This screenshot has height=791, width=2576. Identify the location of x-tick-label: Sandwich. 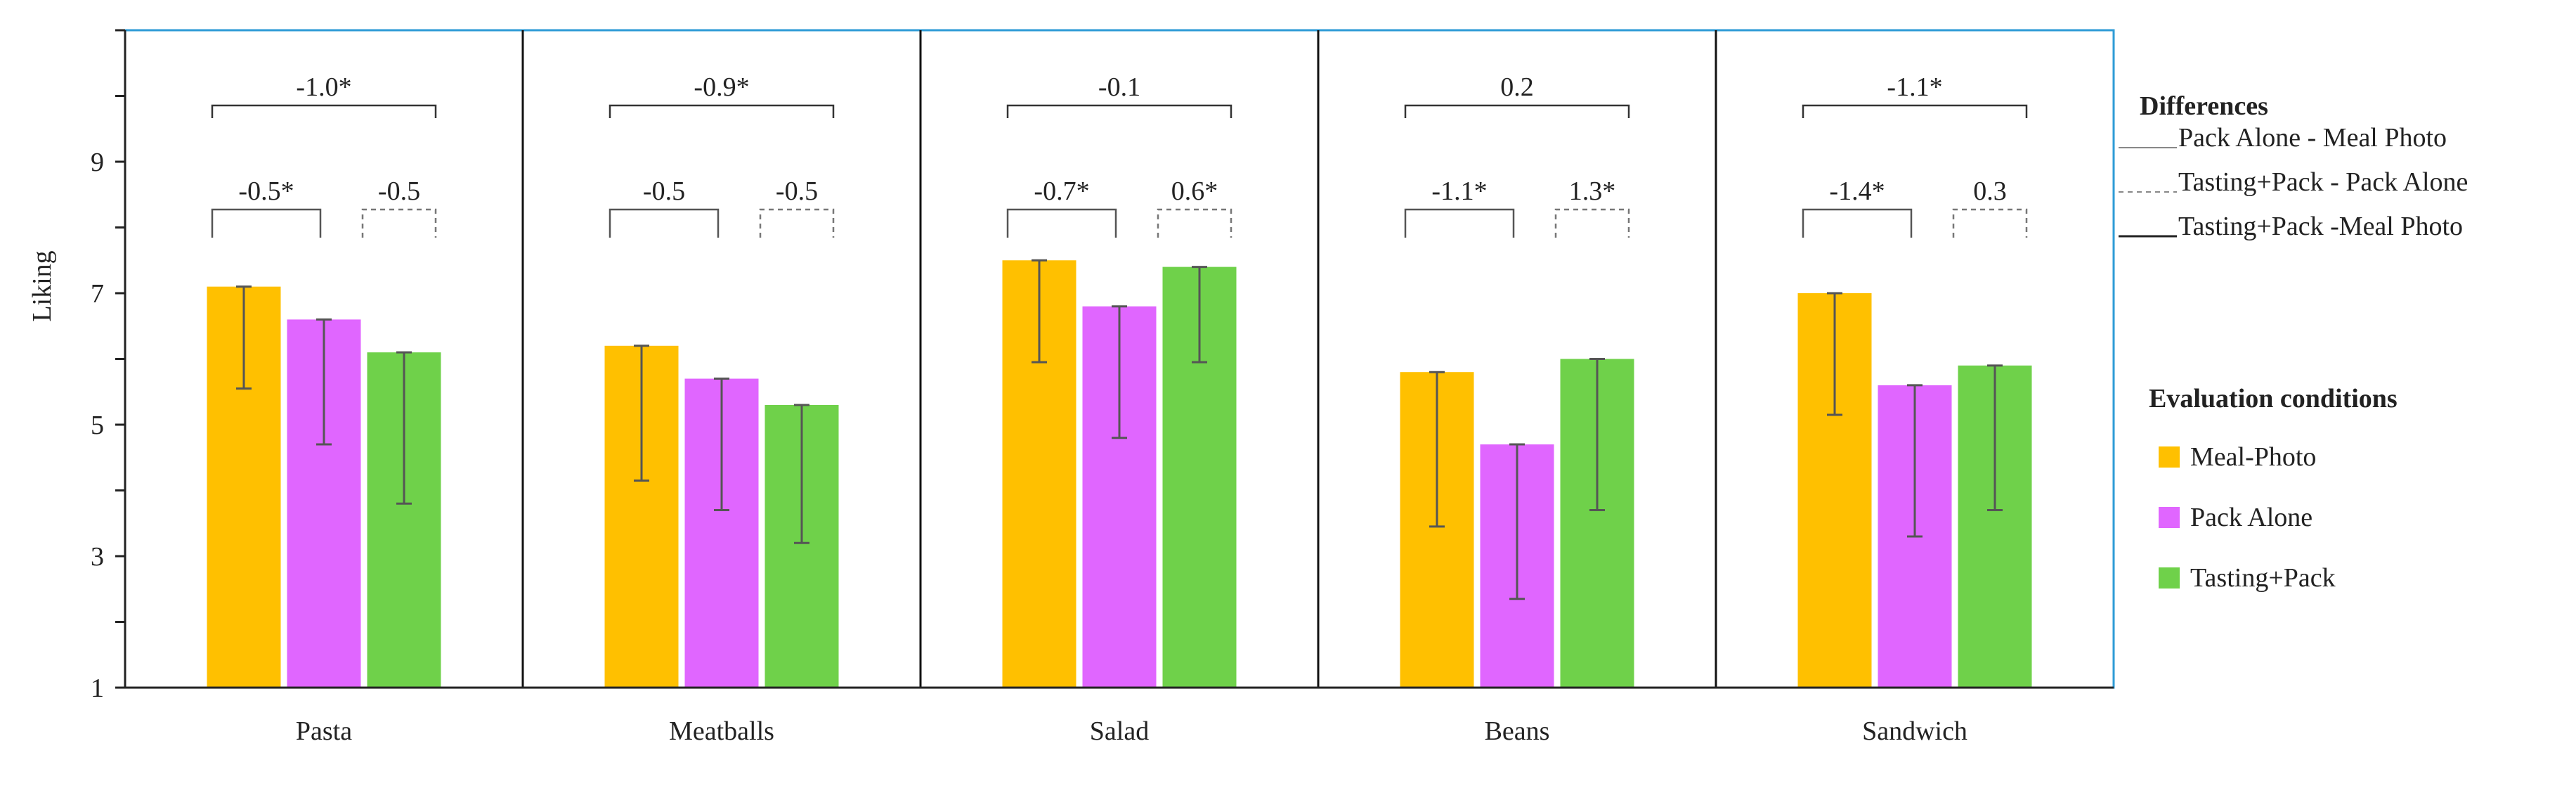
(1914, 731).